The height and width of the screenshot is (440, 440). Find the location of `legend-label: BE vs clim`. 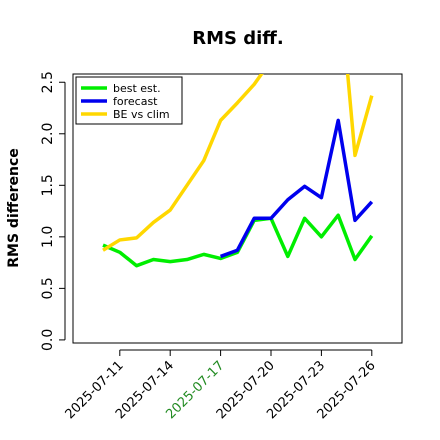

legend-label: BE vs clim is located at coordinates (141, 114).